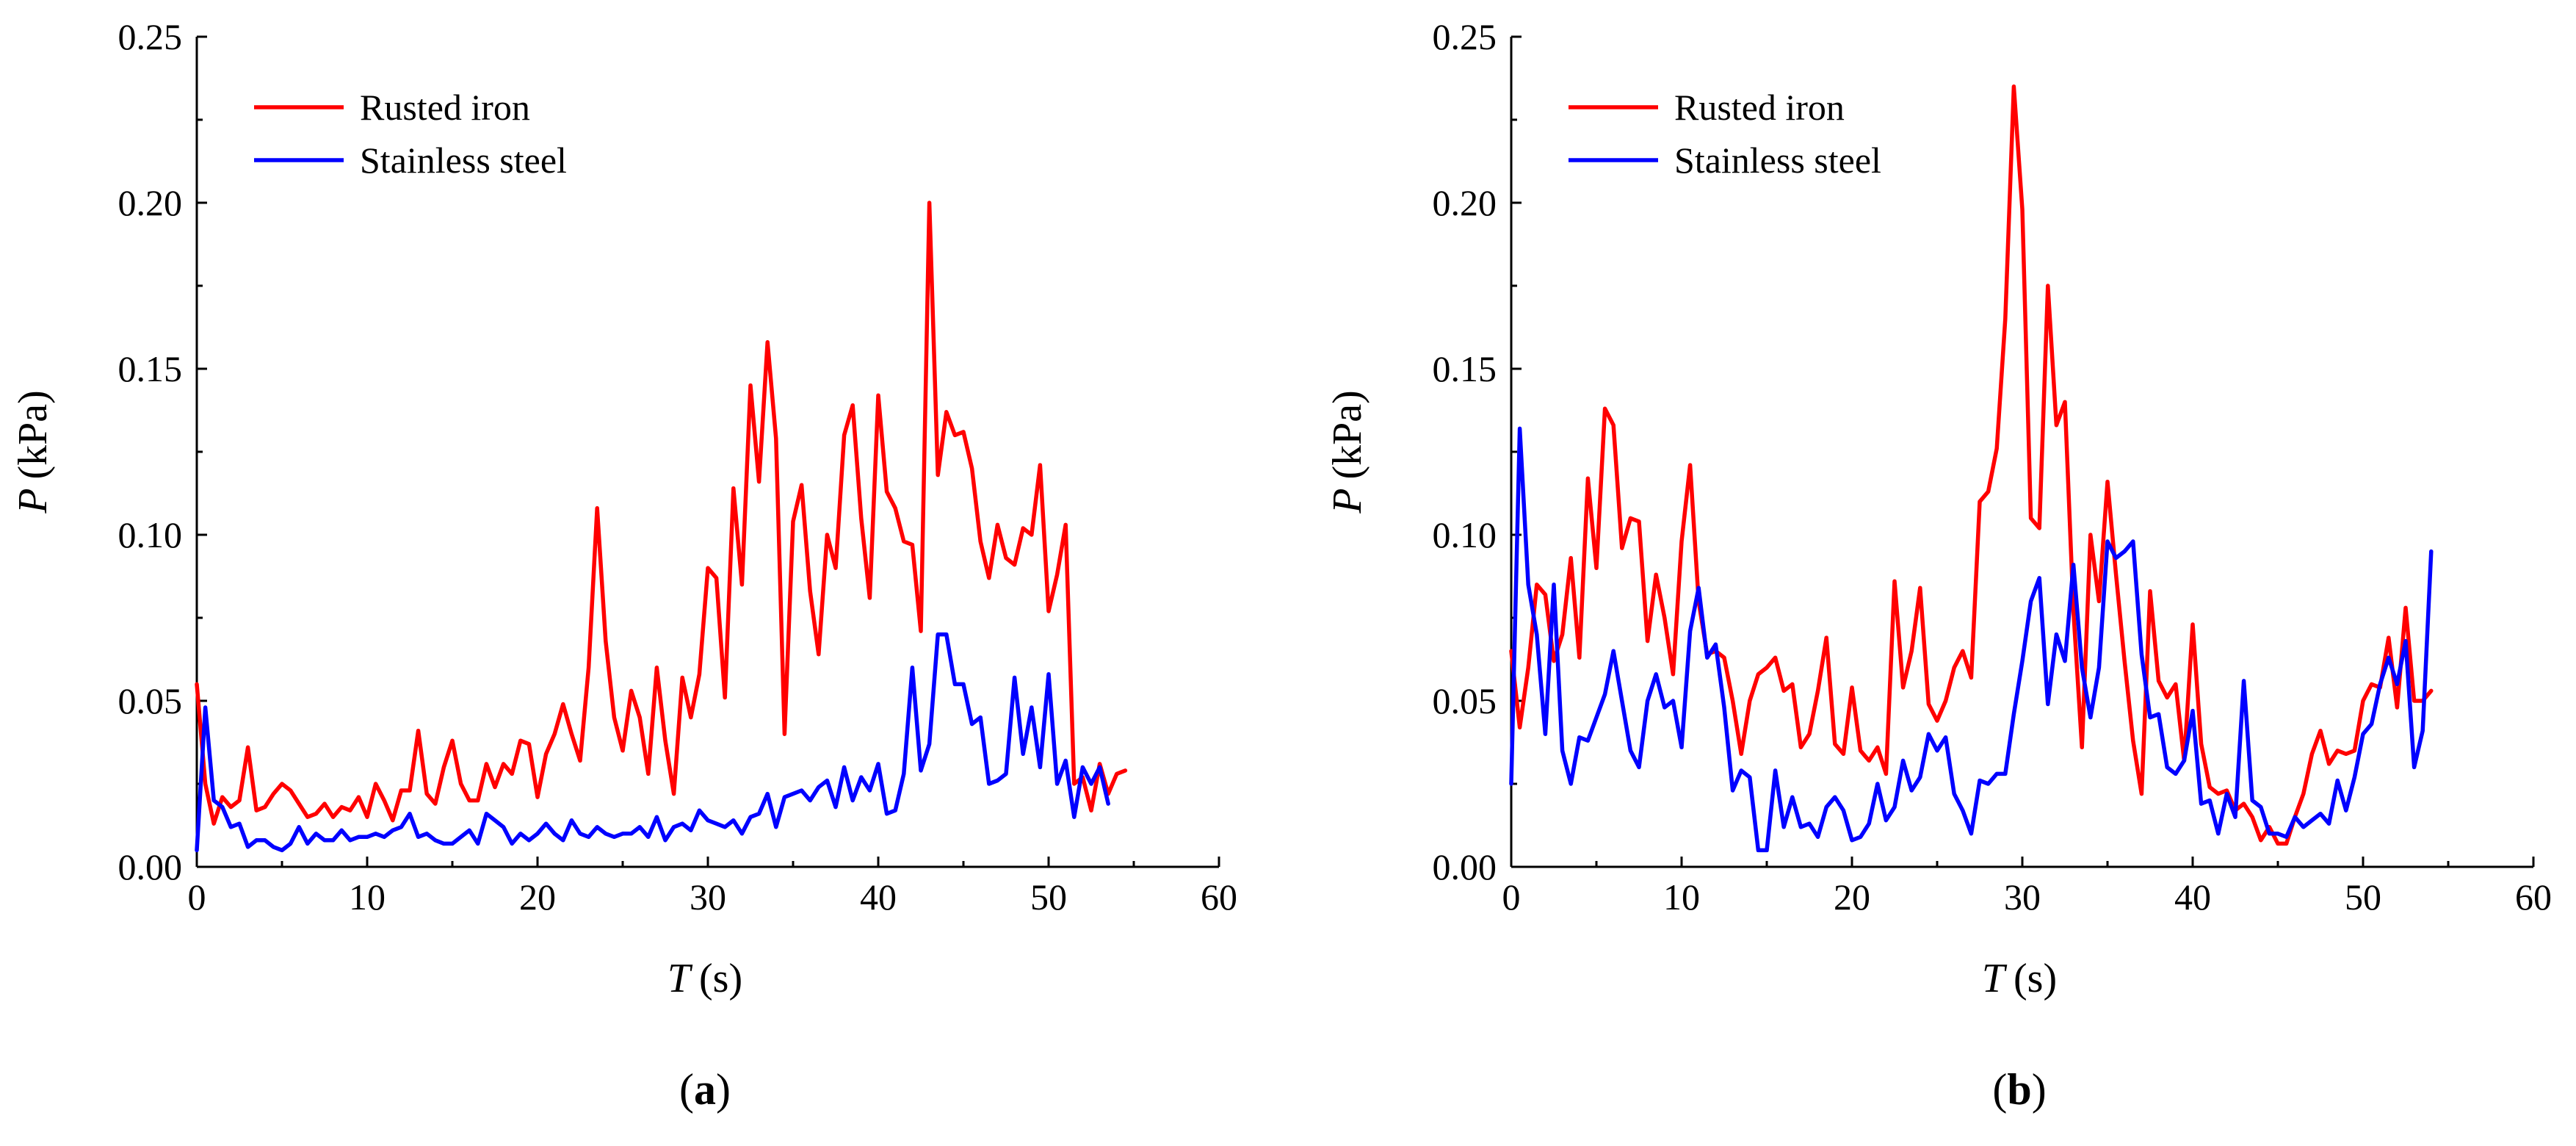 The height and width of the screenshot is (1146, 2576). Describe the element at coordinates (2533, 897) in the screenshot. I see `x-tick-label-b: 60` at that location.